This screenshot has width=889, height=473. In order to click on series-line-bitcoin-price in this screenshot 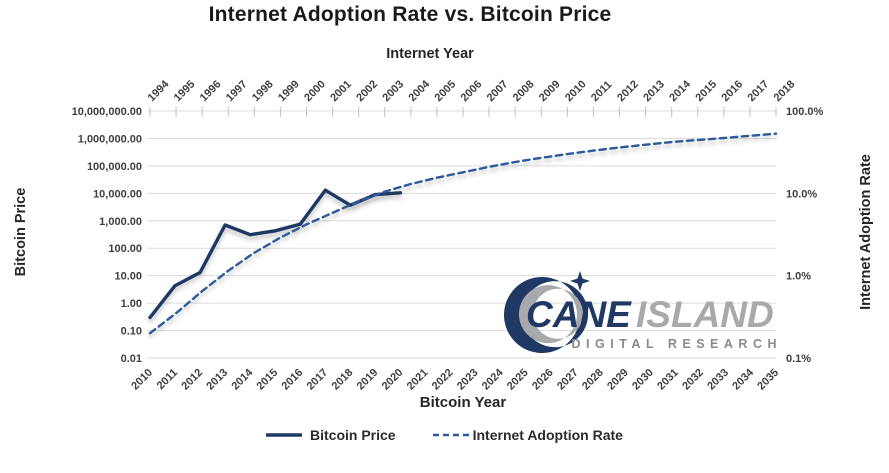, I will do `click(275, 254)`.